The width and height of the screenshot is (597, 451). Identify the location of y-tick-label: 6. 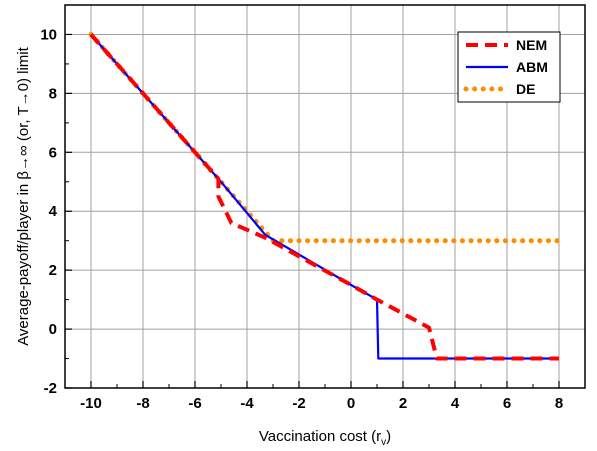
(53, 152).